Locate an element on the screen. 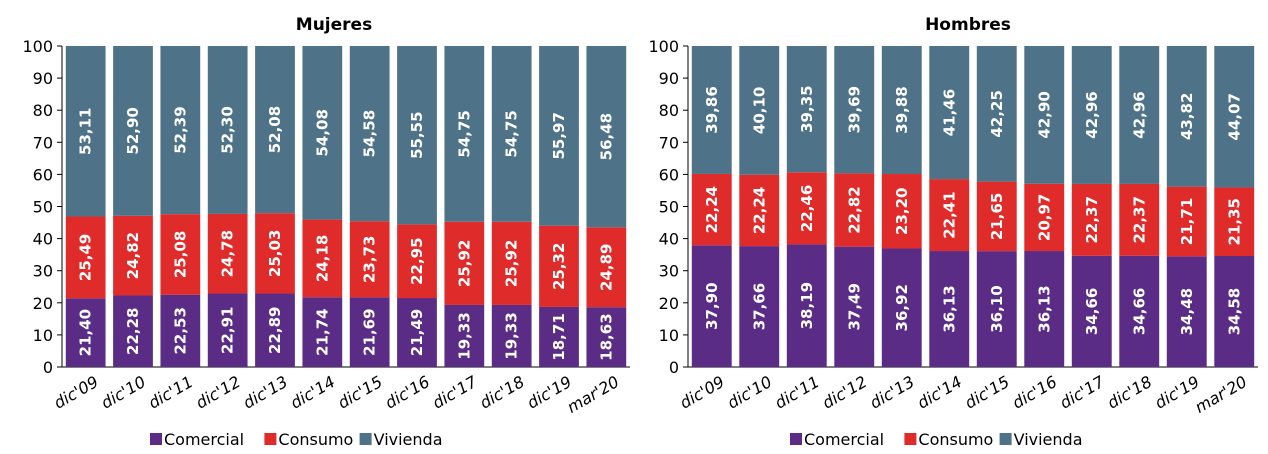 The height and width of the screenshot is (454, 1268). data-label: 41,46 is located at coordinates (949, 112).